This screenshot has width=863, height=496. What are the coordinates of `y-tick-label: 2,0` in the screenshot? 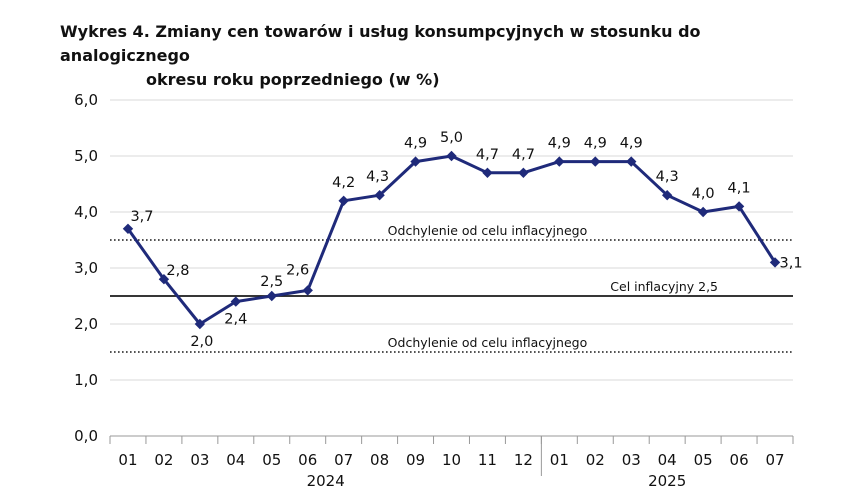 It's located at (86, 324).